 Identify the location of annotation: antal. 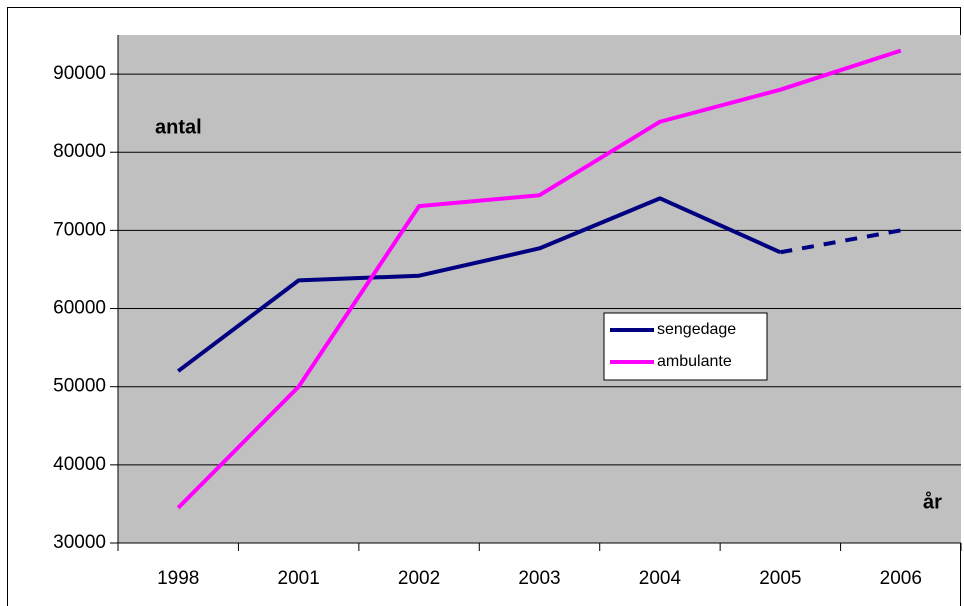
(178, 127).